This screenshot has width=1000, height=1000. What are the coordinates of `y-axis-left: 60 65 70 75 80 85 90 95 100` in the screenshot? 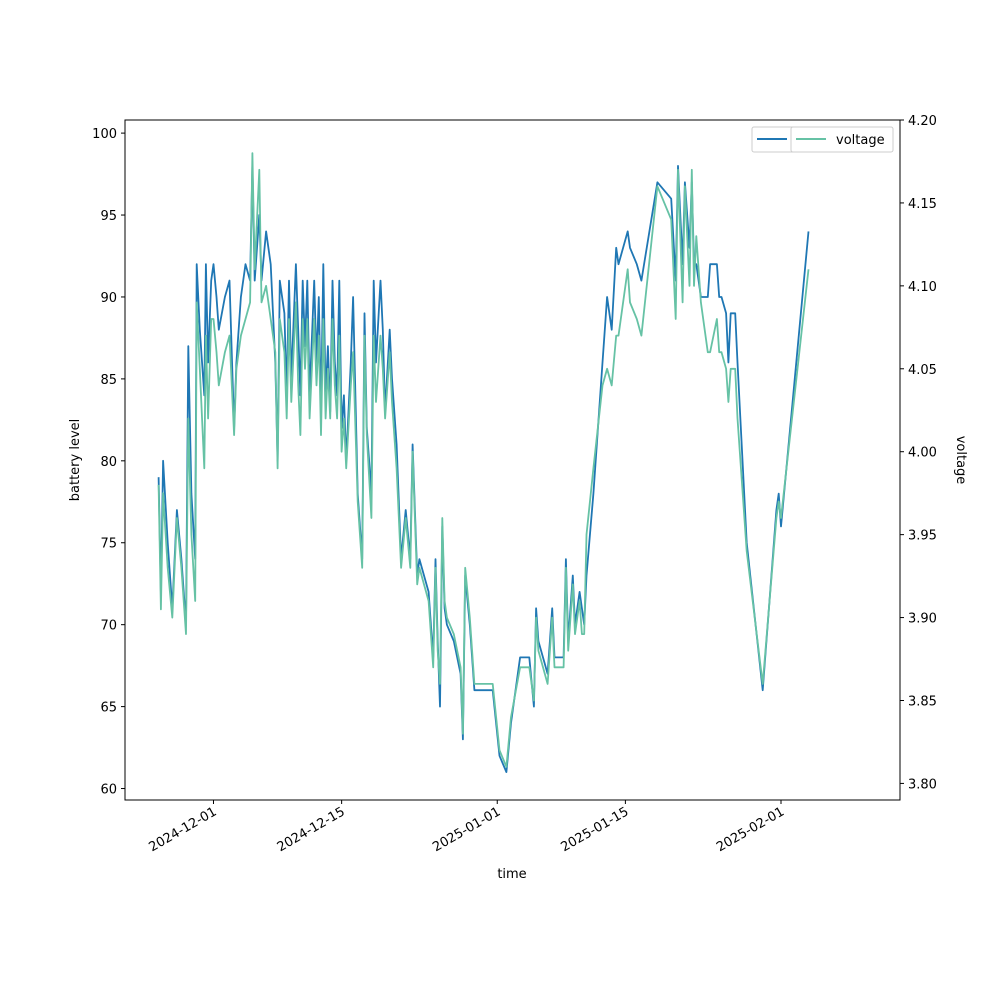 It's located at (108, 462).